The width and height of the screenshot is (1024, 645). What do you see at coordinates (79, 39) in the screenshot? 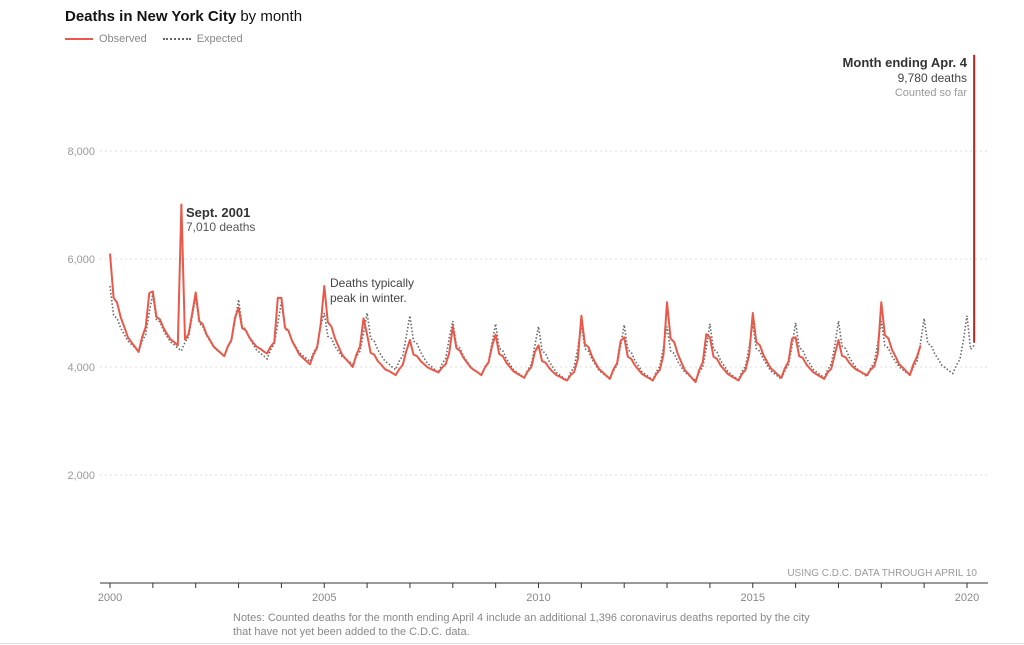
I see `legend-observed-swatch` at bounding box center [79, 39].